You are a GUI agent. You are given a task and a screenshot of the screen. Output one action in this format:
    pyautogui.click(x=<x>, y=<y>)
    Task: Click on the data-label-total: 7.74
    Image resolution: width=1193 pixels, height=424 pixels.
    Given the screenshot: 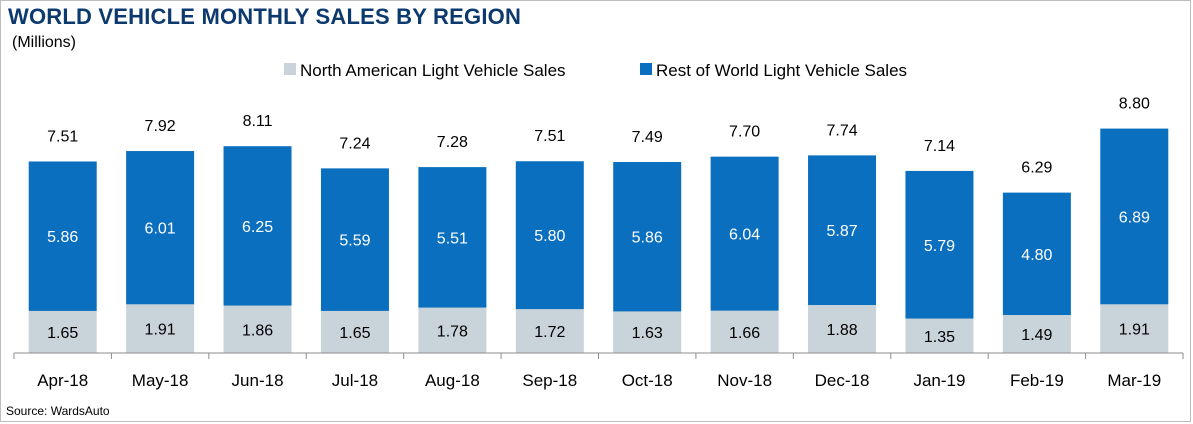 What is the action you would take?
    pyautogui.click(x=841, y=130)
    